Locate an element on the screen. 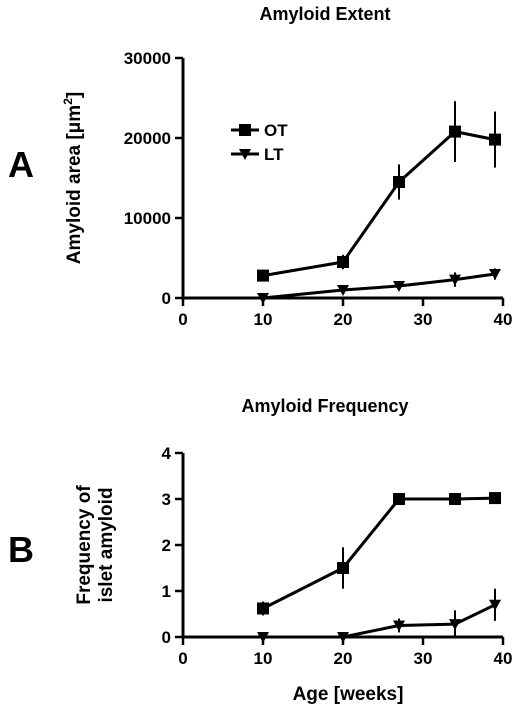  legend-label: LT is located at coordinates (274, 154).